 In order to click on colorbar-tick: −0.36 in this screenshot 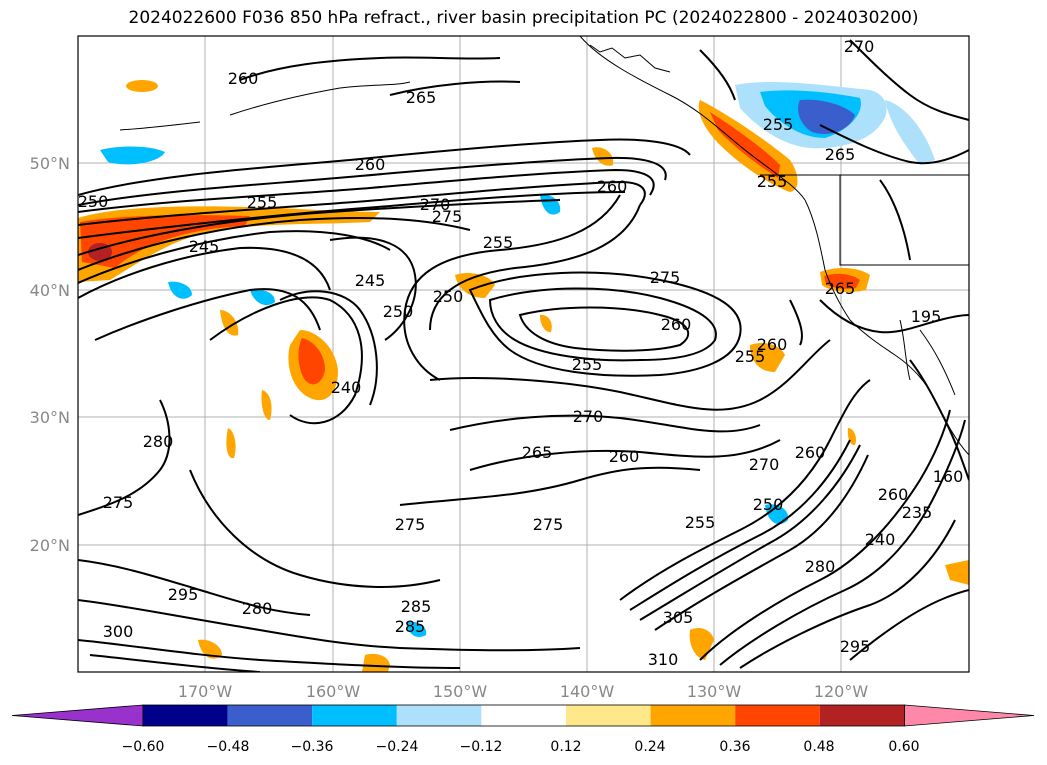, I will do `click(312, 747)`.